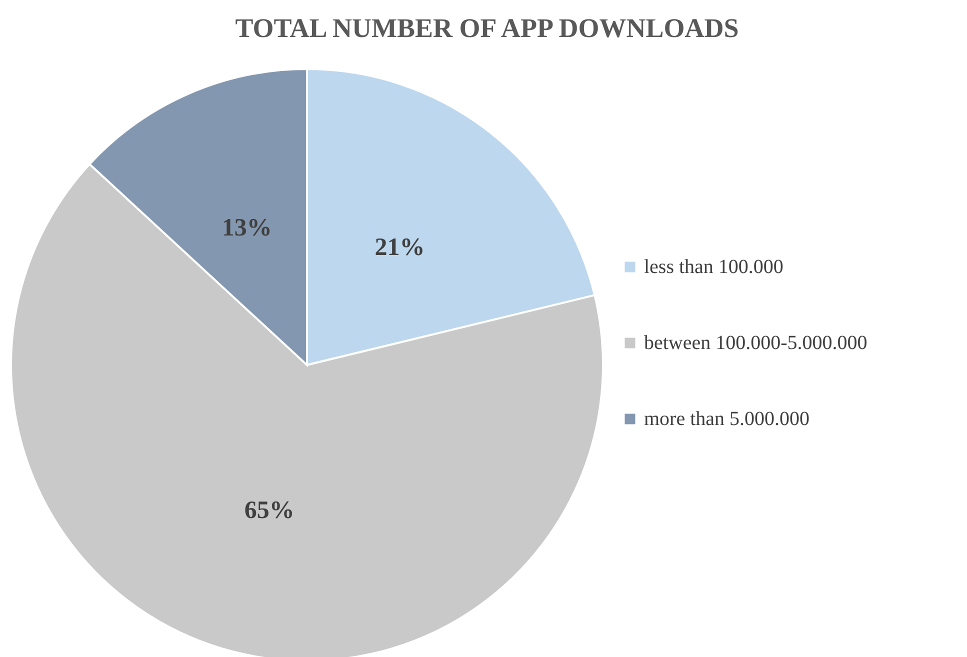 The height and width of the screenshot is (657, 967). Describe the element at coordinates (714, 267) in the screenshot. I see `legend-label: less than 100.000` at that location.